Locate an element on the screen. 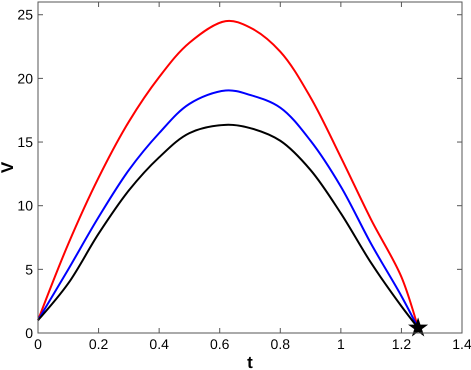  x-tick-label: 1.4 is located at coordinates (461, 344).